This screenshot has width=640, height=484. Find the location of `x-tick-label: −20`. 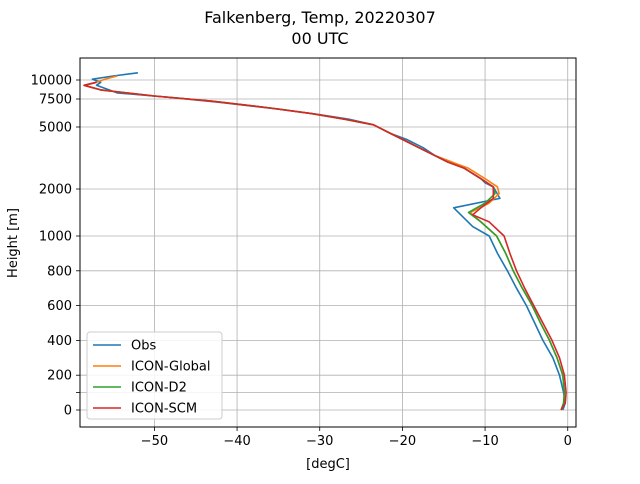

x-tick-label: −20 is located at coordinates (402, 441).